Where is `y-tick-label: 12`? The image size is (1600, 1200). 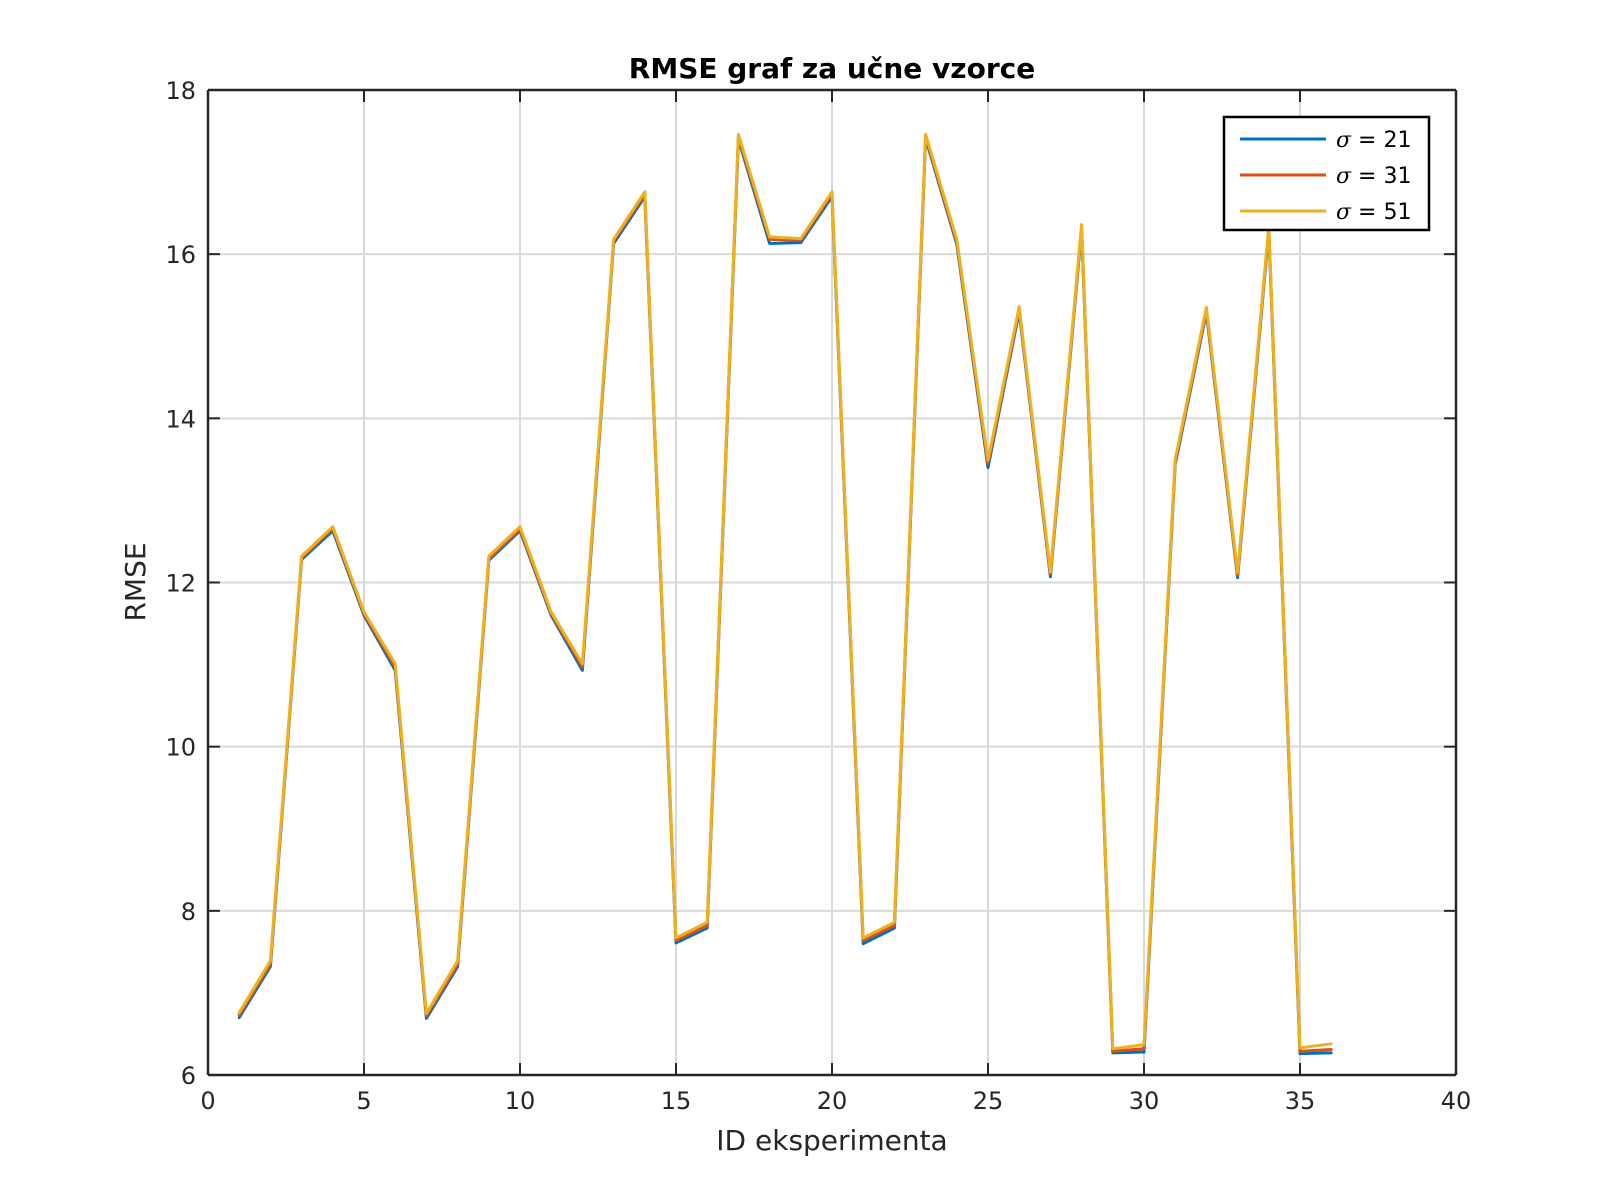
y-tick-label: 12 is located at coordinates (180, 584).